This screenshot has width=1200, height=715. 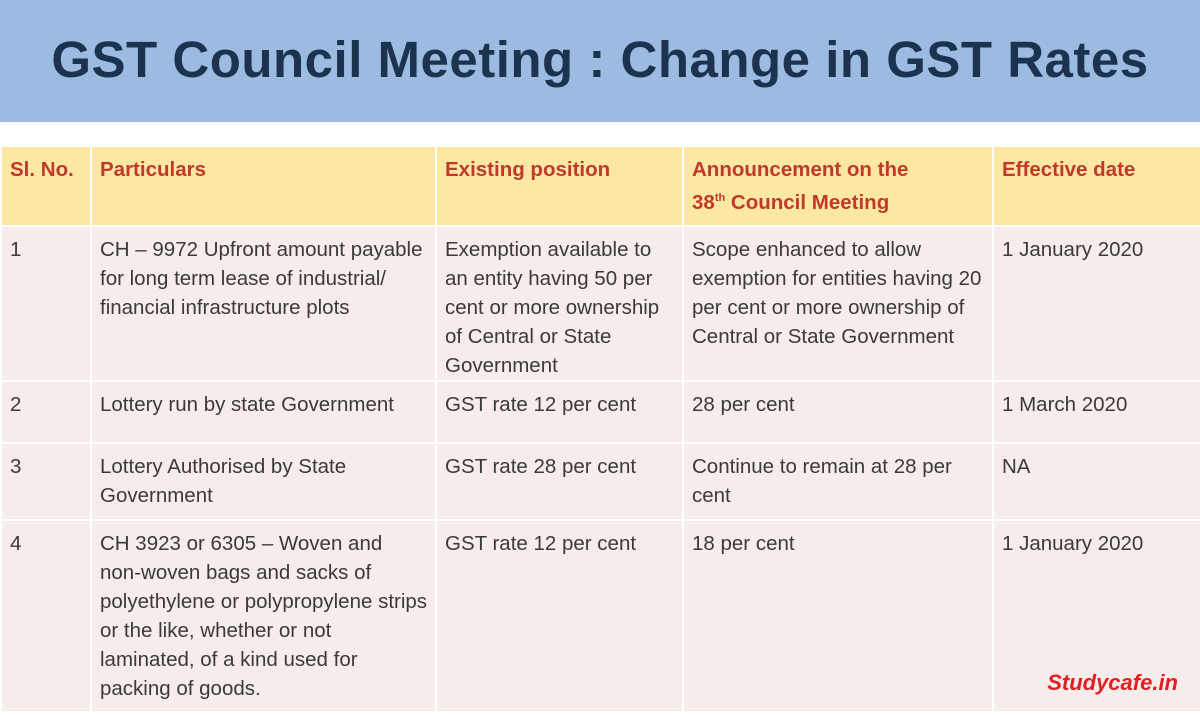 What do you see at coordinates (263, 186) in the screenshot?
I see `column-header: Particulars` at bounding box center [263, 186].